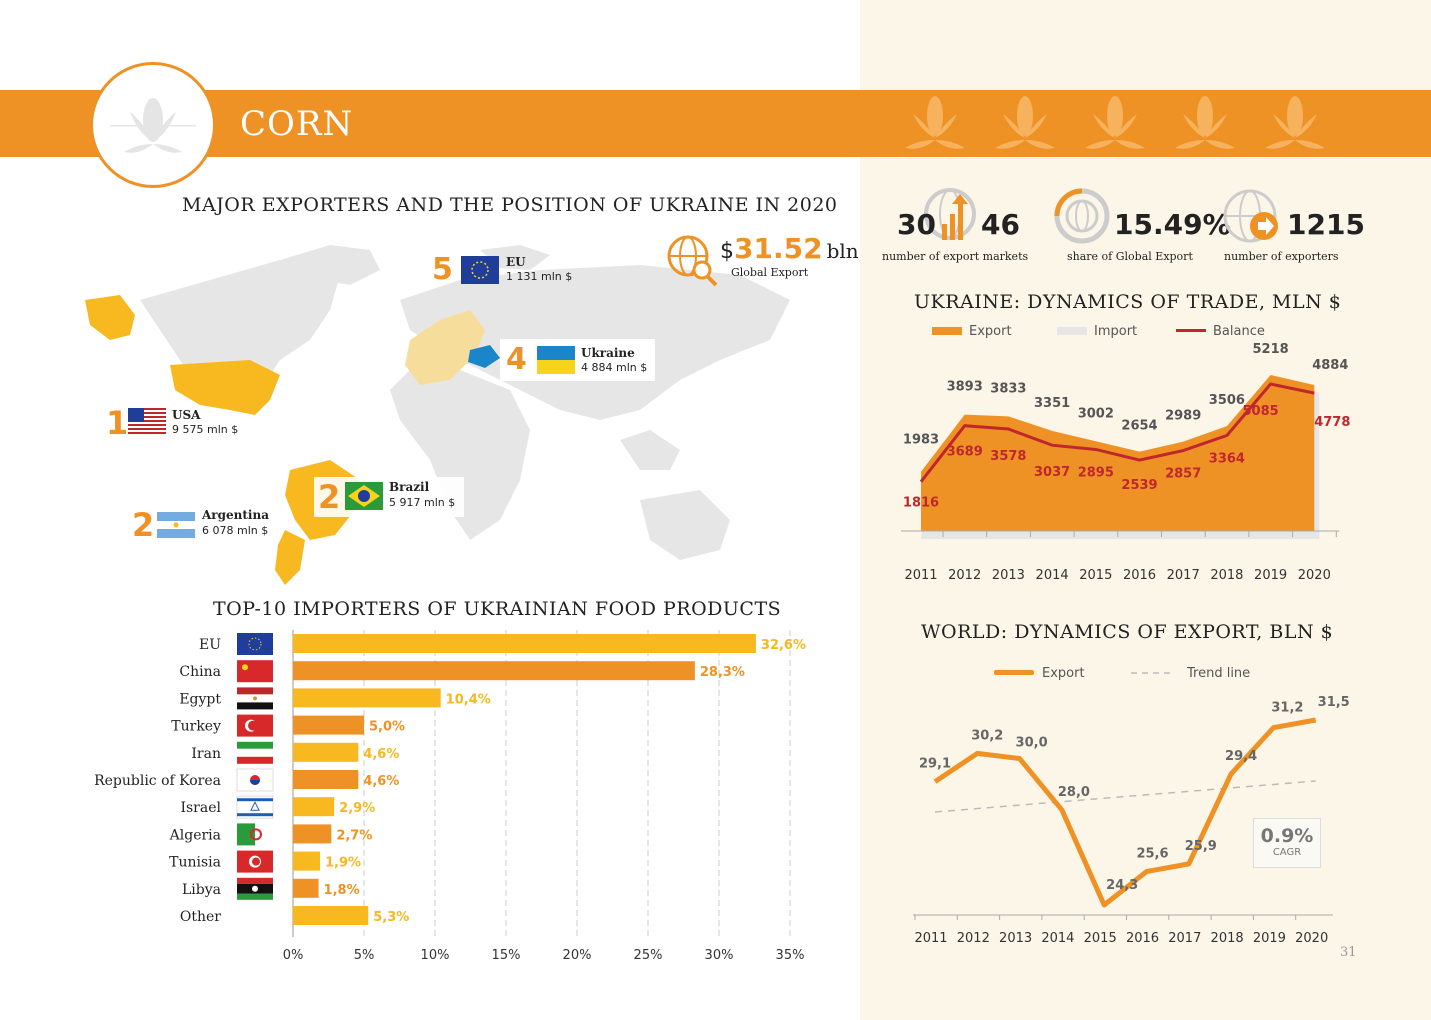 Image resolution: width=1431 pixels, height=1020 pixels. Describe the element at coordinates (1032, 743) in the screenshot. I see `export-value-label: 30,0` at that location.